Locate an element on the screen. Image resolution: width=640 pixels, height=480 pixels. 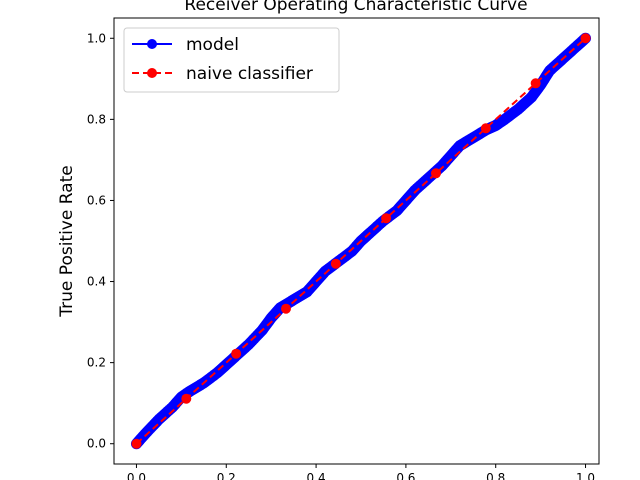
x-tick-label: 1.0 is located at coordinates (585, 475).